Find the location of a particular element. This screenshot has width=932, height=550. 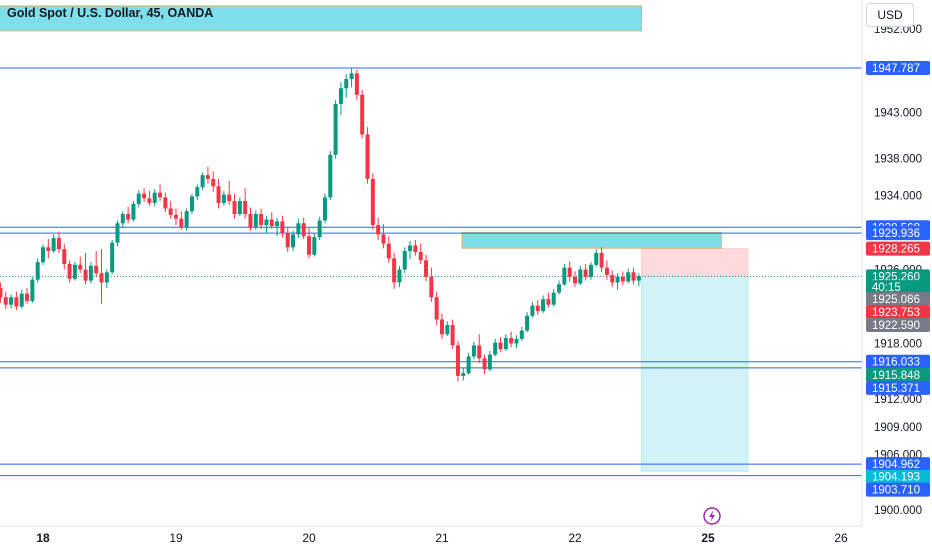

lightning-icon is located at coordinates (712, 516).